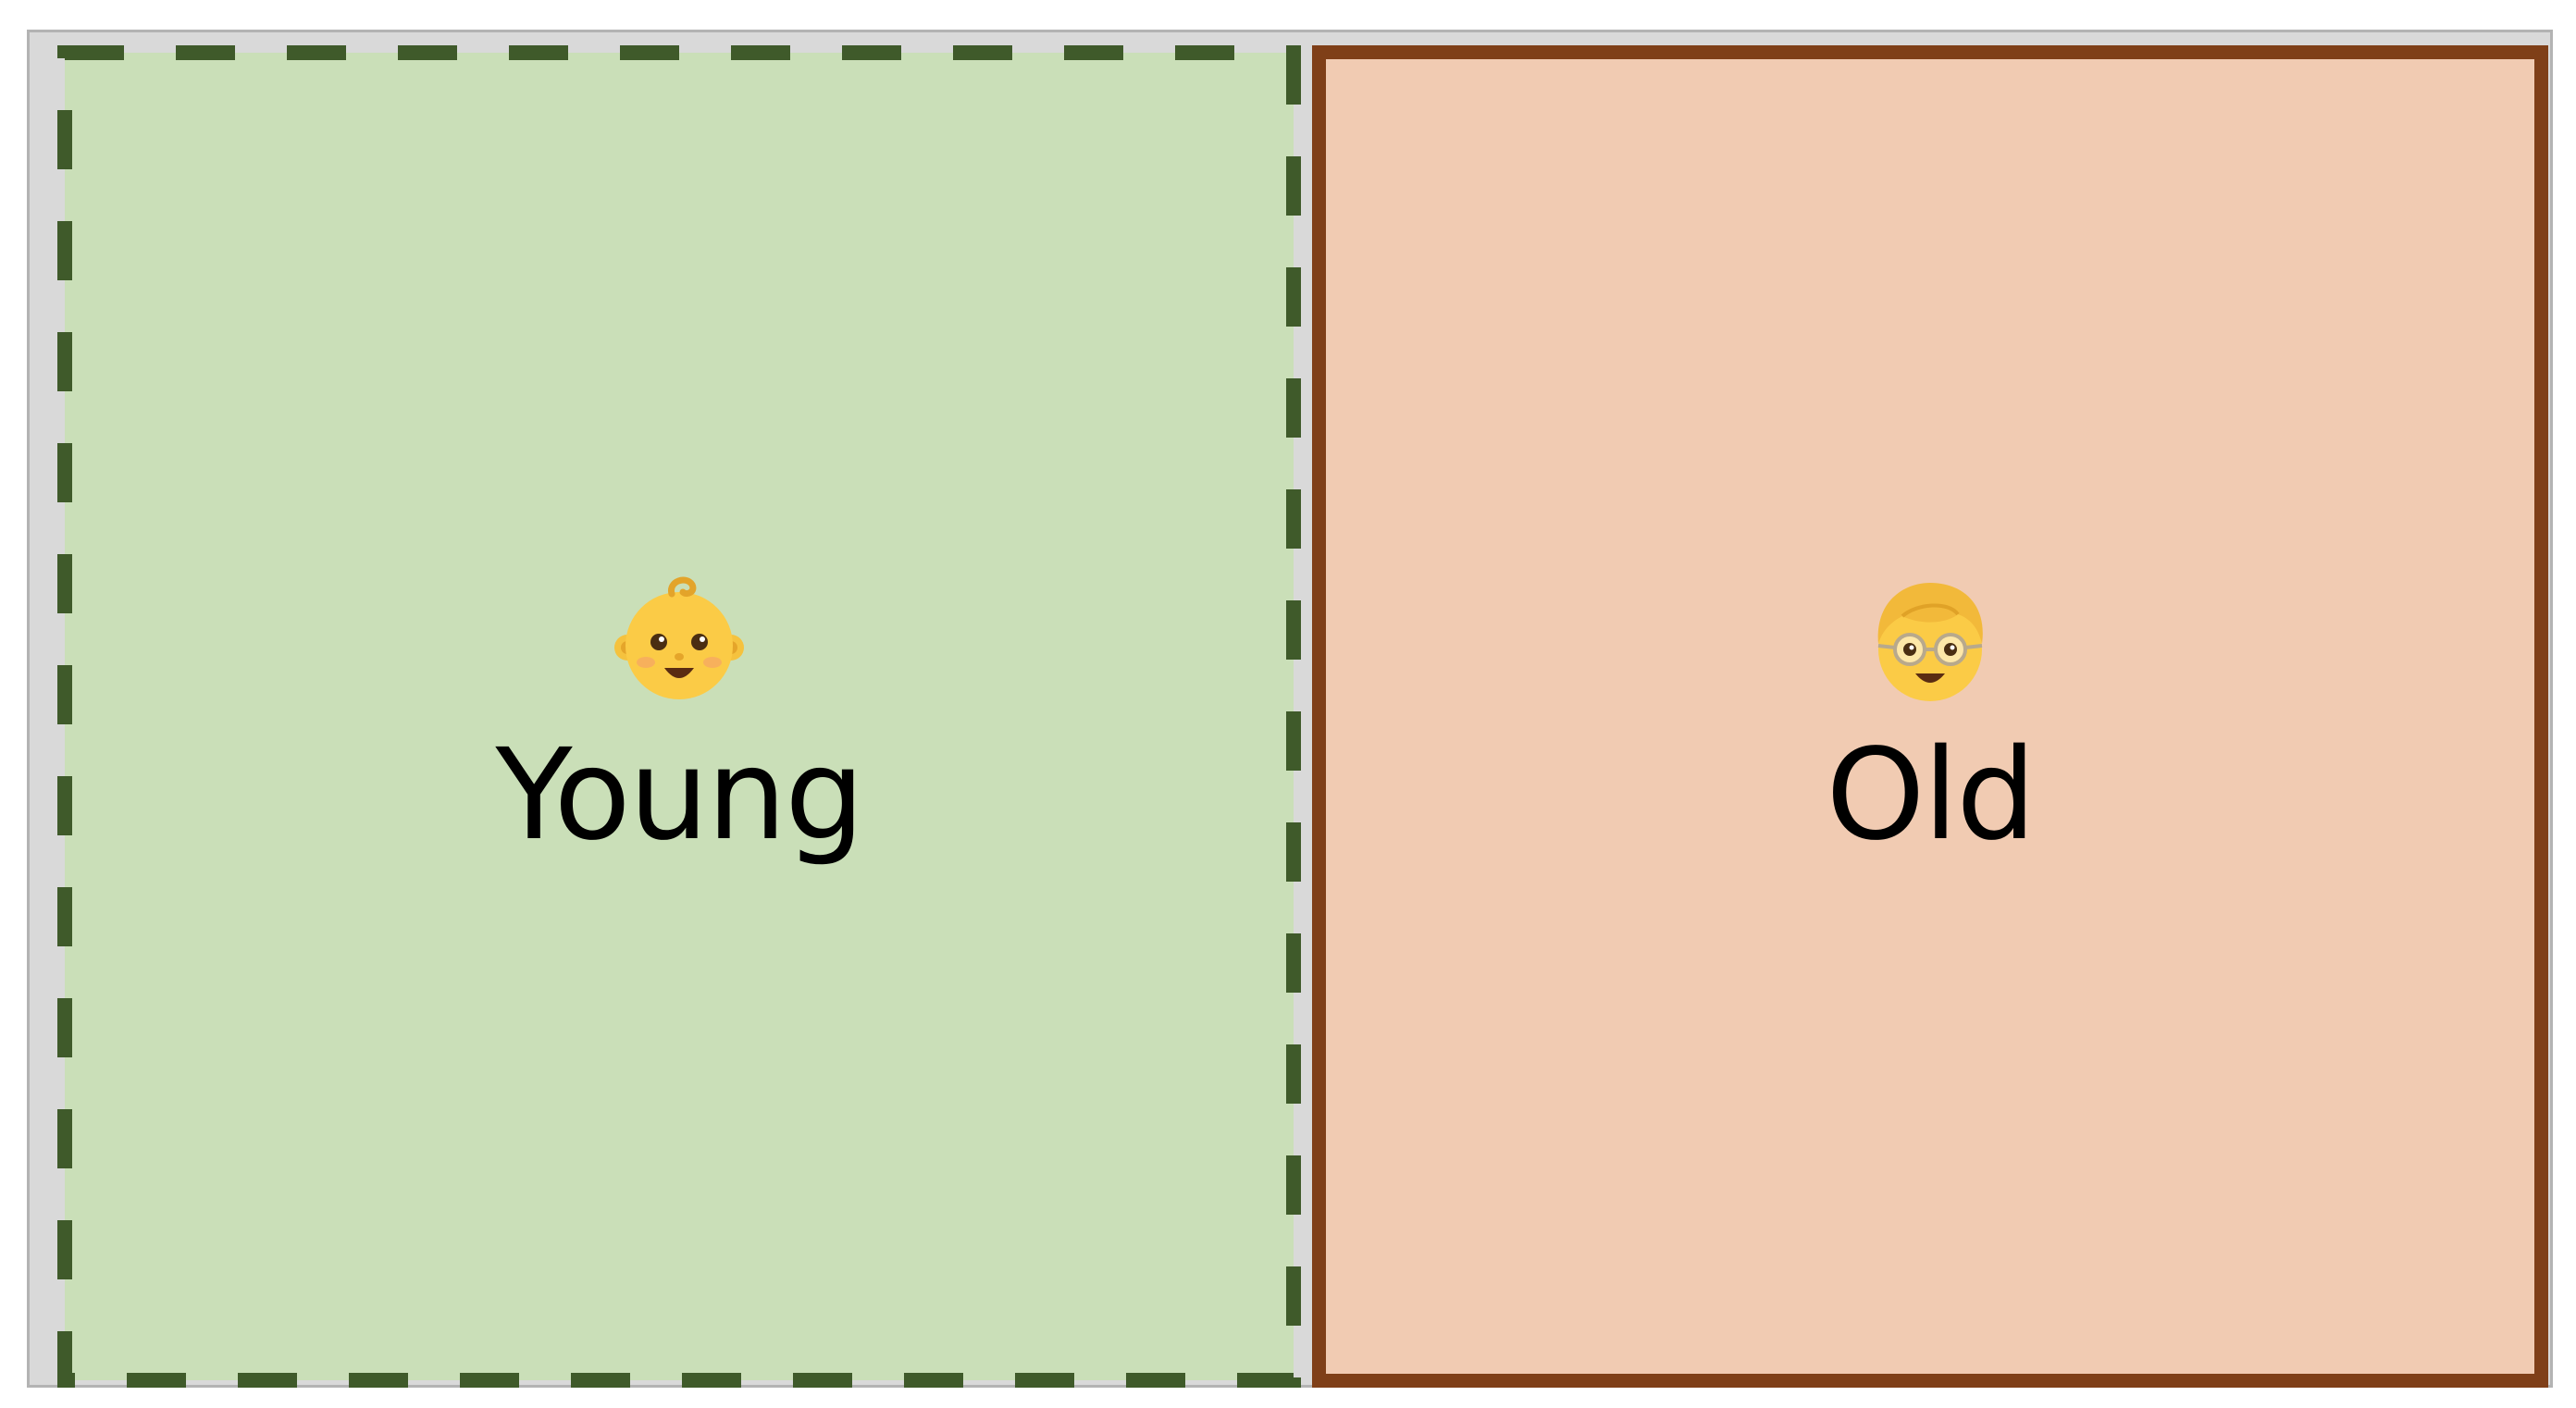 The width and height of the screenshot is (2576, 1408). What do you see at coordinates (679, 638) in the screenshot?
I see `baby-face-icon` at bounding box center [679, 638].